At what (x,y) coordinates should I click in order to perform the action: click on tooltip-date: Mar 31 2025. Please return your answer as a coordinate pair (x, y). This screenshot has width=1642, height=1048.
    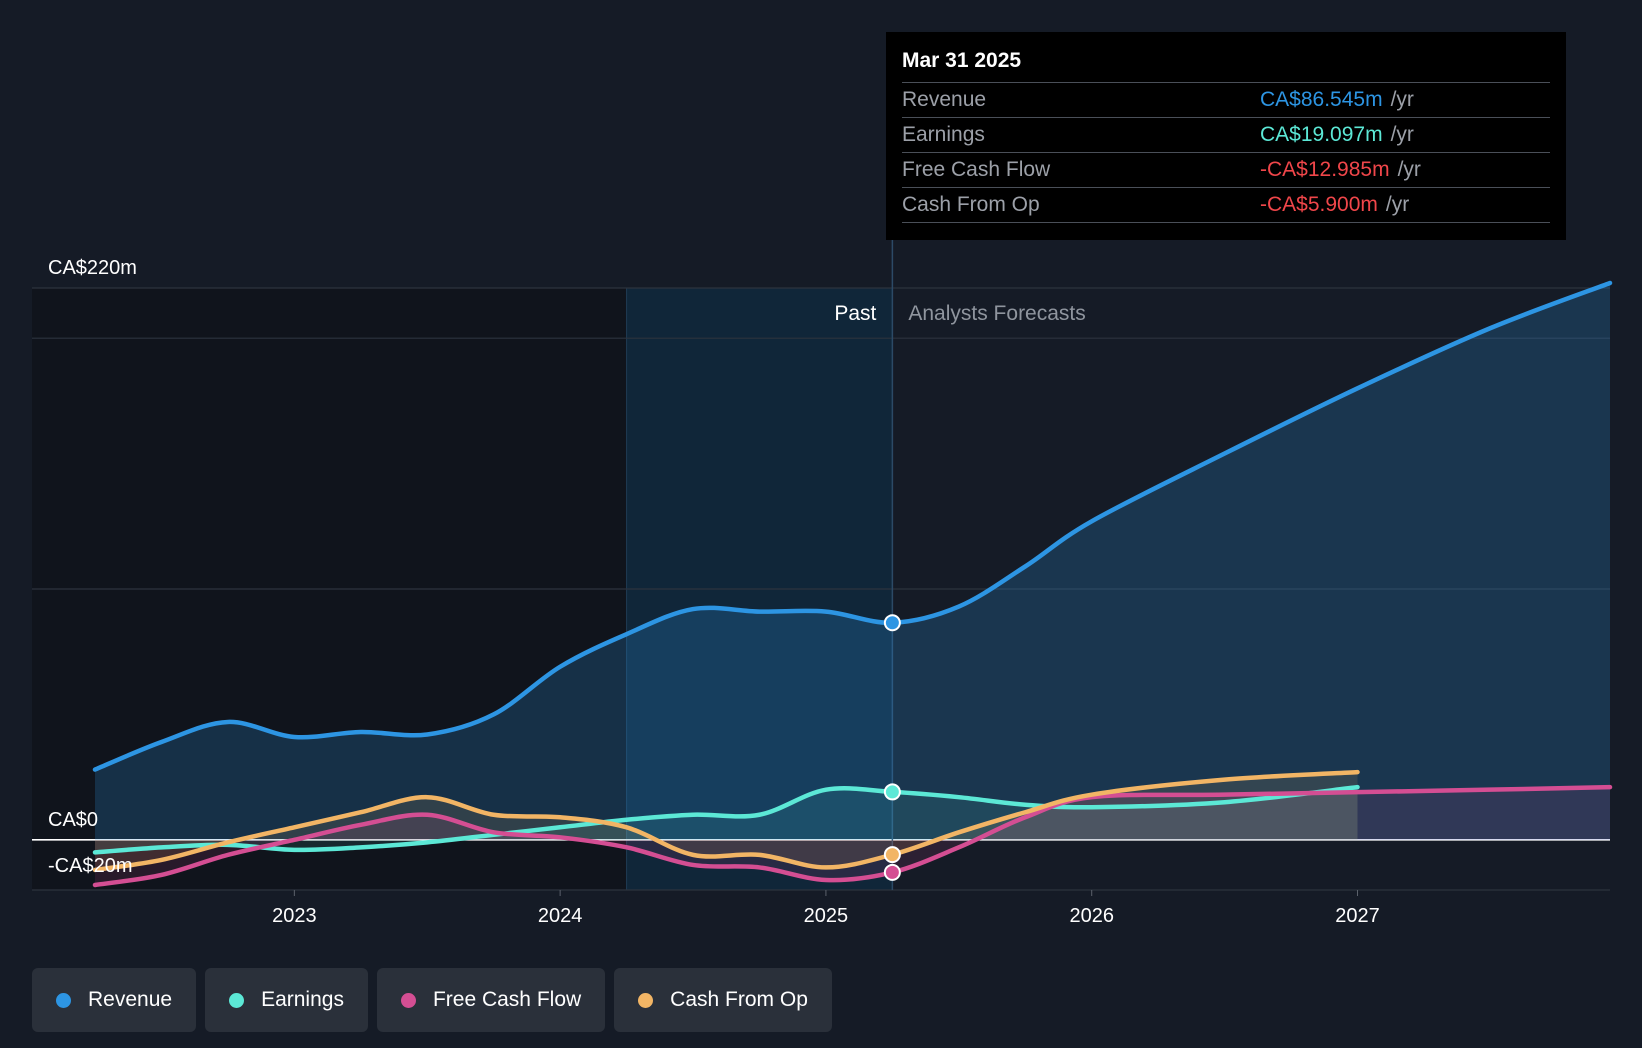
    Looking at the image, I should click on (962, 60).